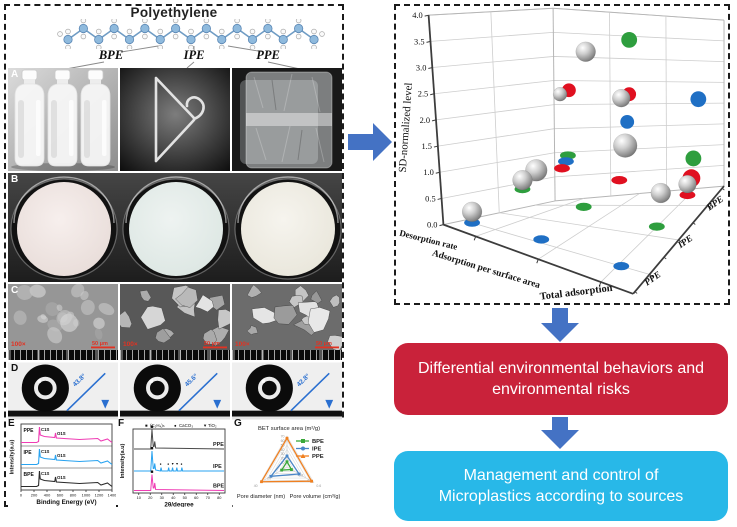 This screenshot has width=737, height=527. I want to click on panel-letter-g: G, so click(238, 423).